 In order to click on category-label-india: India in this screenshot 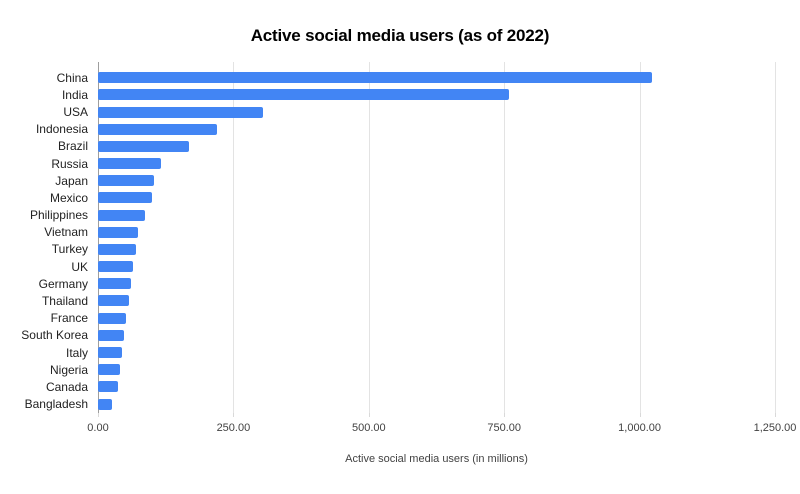, I will do `click(74, 94)`.